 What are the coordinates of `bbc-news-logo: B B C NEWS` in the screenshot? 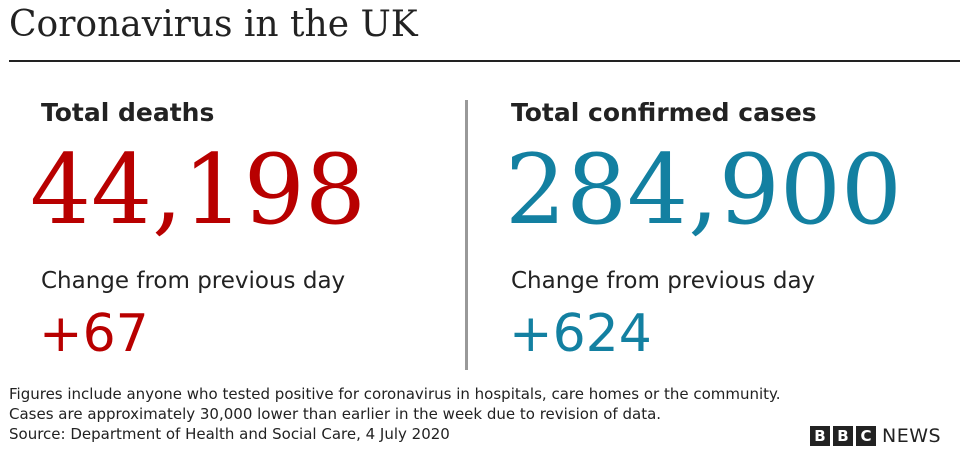 It's located at (875, 436).